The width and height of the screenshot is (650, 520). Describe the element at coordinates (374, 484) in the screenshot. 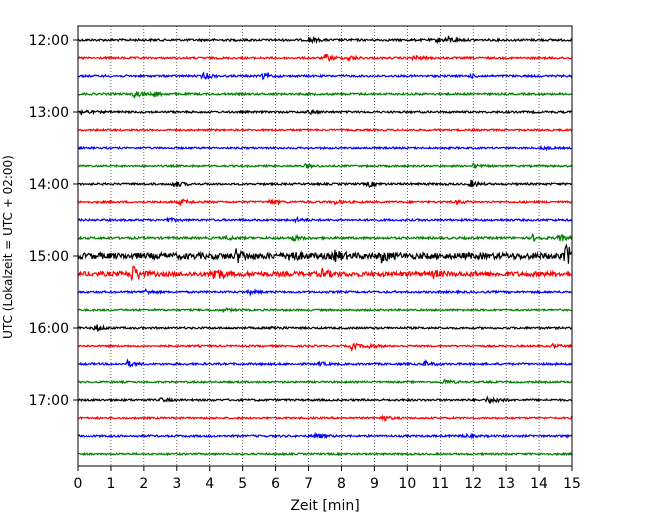

I see `x-tick-label-9: 9` at that location.